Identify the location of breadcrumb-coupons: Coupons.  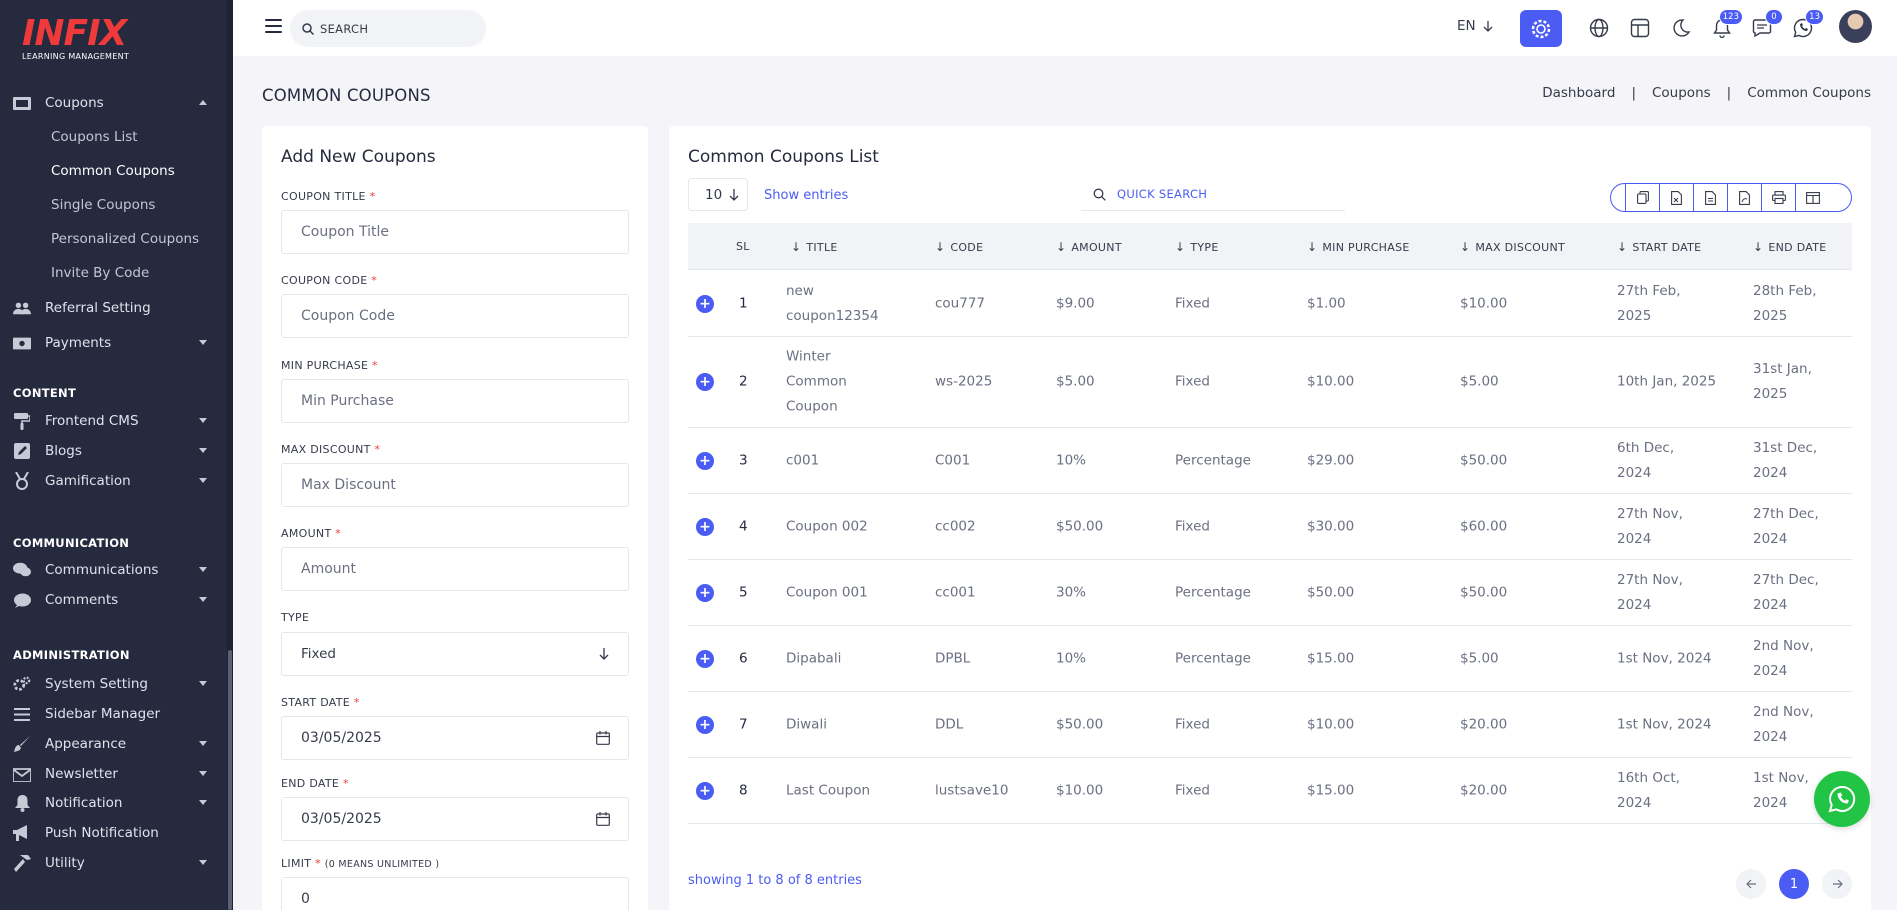
(1681, 93).